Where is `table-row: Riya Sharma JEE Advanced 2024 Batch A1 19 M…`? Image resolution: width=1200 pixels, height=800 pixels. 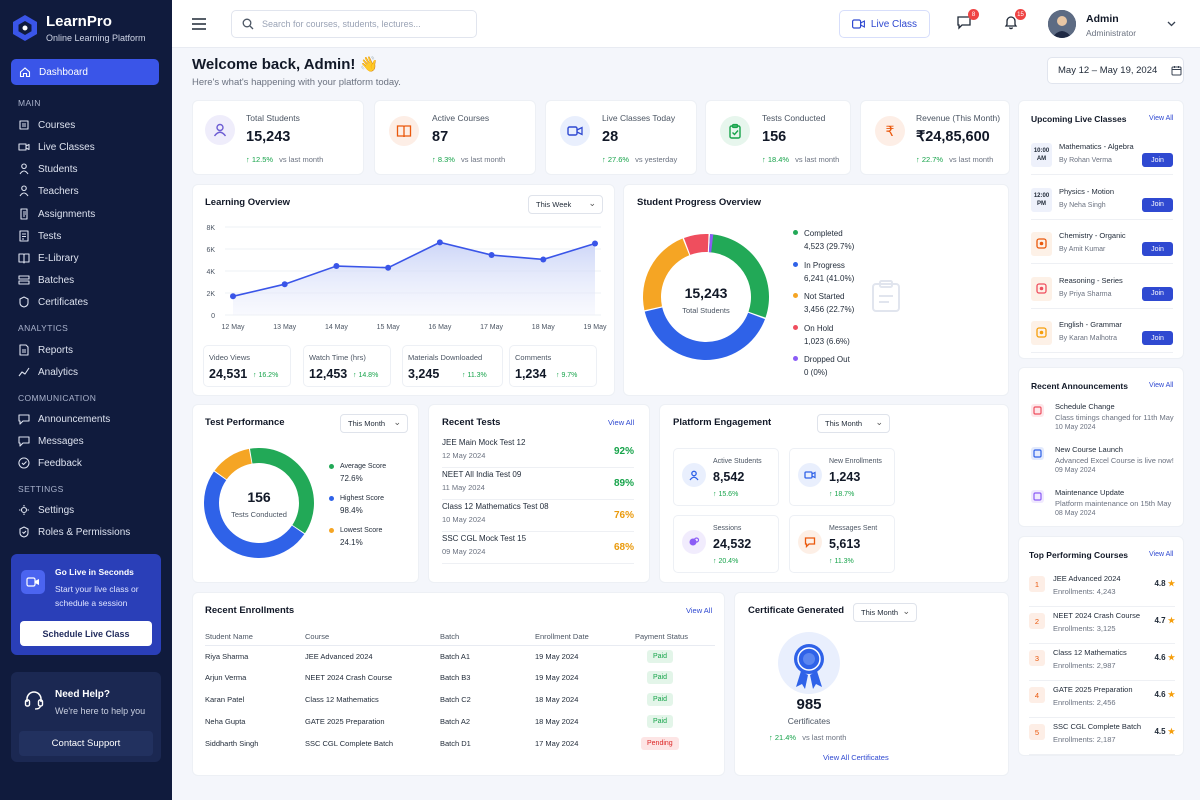 table-row: Riya Sharma JEE Advanced 2024 Batch A1 19 M… is located at coordinates (460, 656).